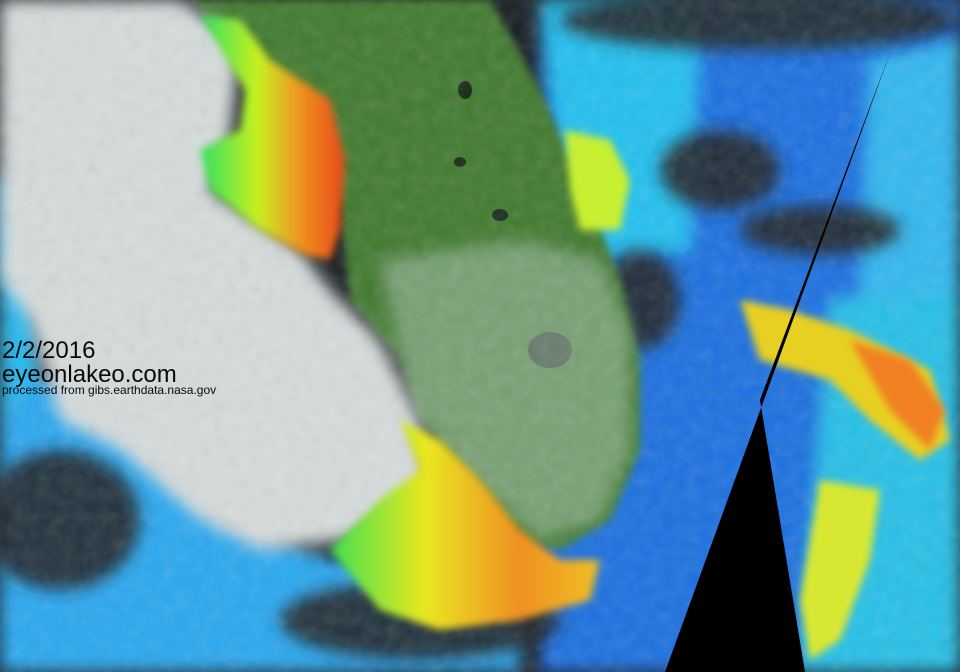 The image size is (960, 672). What do you see at coordinates (272, 137) in the screenshot?
I see `gulf-bloom` at bounding box center [272, 137].